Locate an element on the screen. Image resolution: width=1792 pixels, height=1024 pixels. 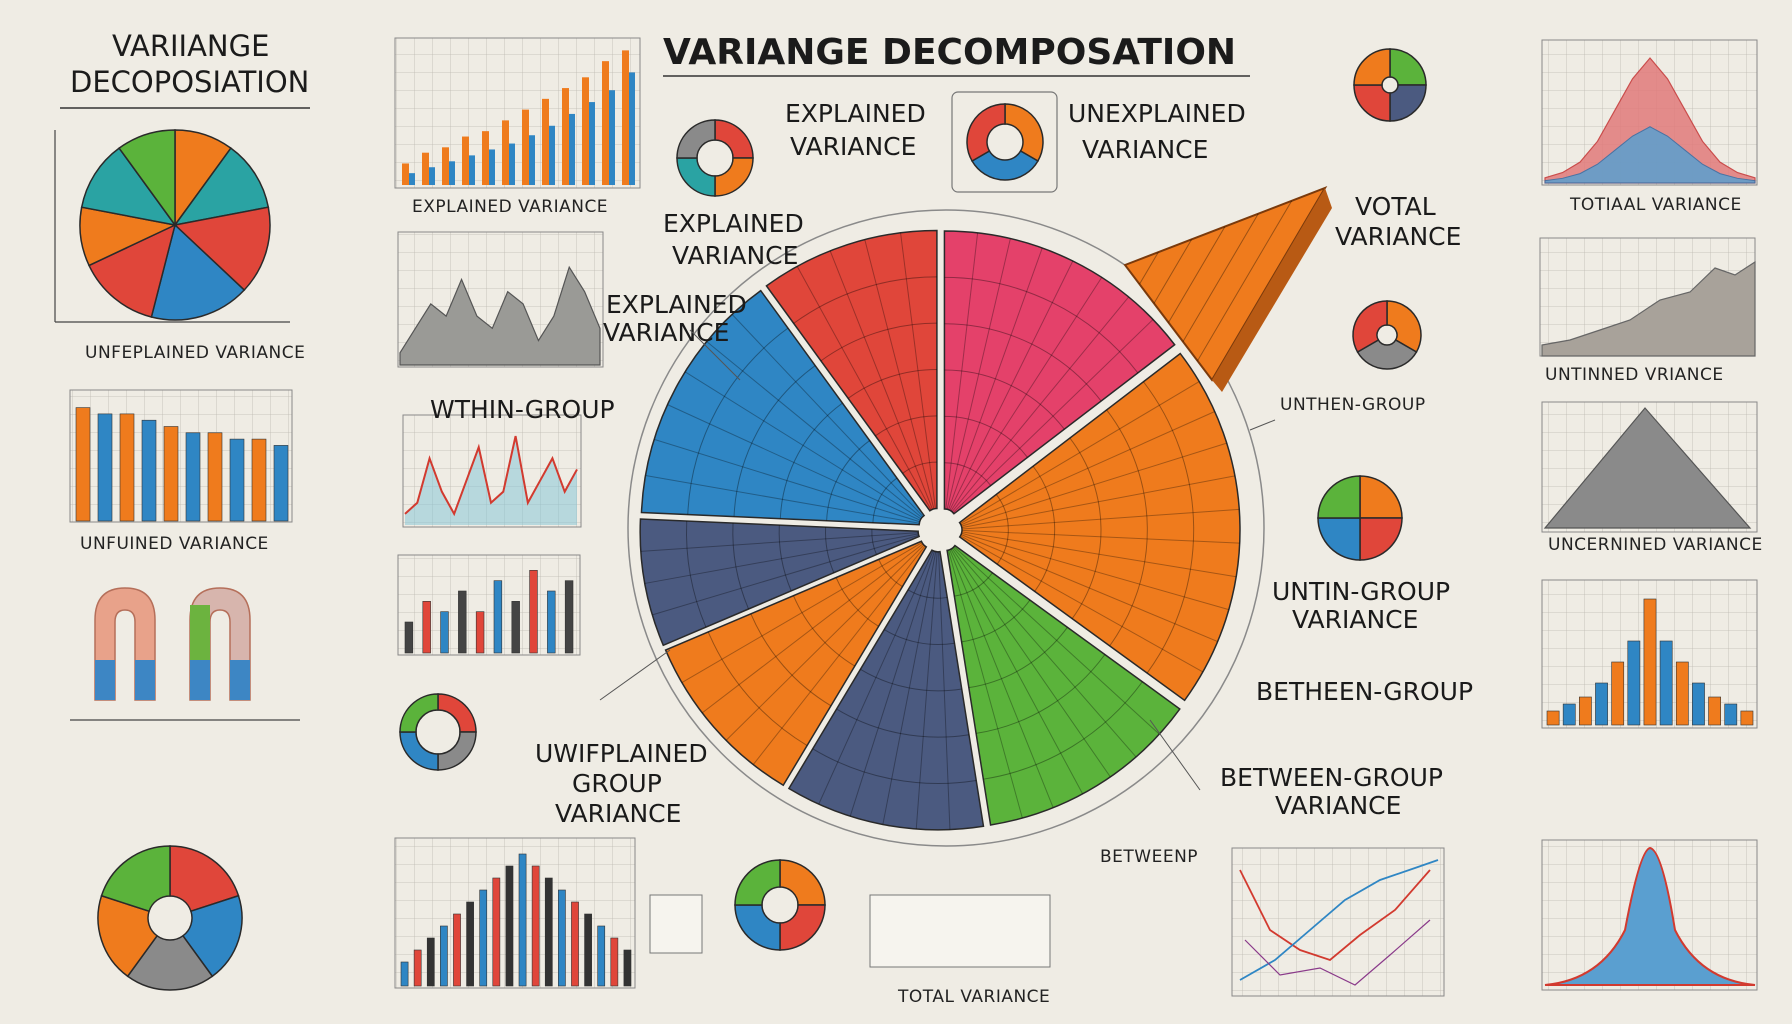
right-top-caption: TOTIAAL VARIANCE is located at coordinates (1655, 205).